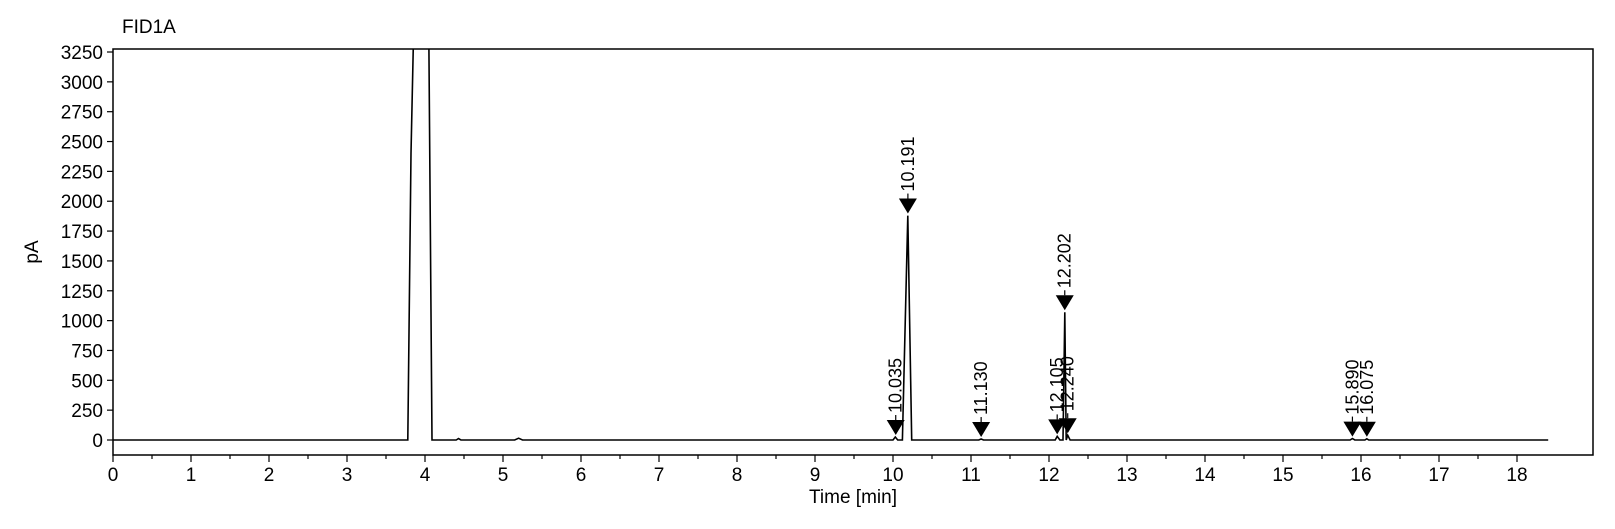  Describe the element at coordinates (737, 475) in the screenshot. I see `x-tick-label: 8` at that location.